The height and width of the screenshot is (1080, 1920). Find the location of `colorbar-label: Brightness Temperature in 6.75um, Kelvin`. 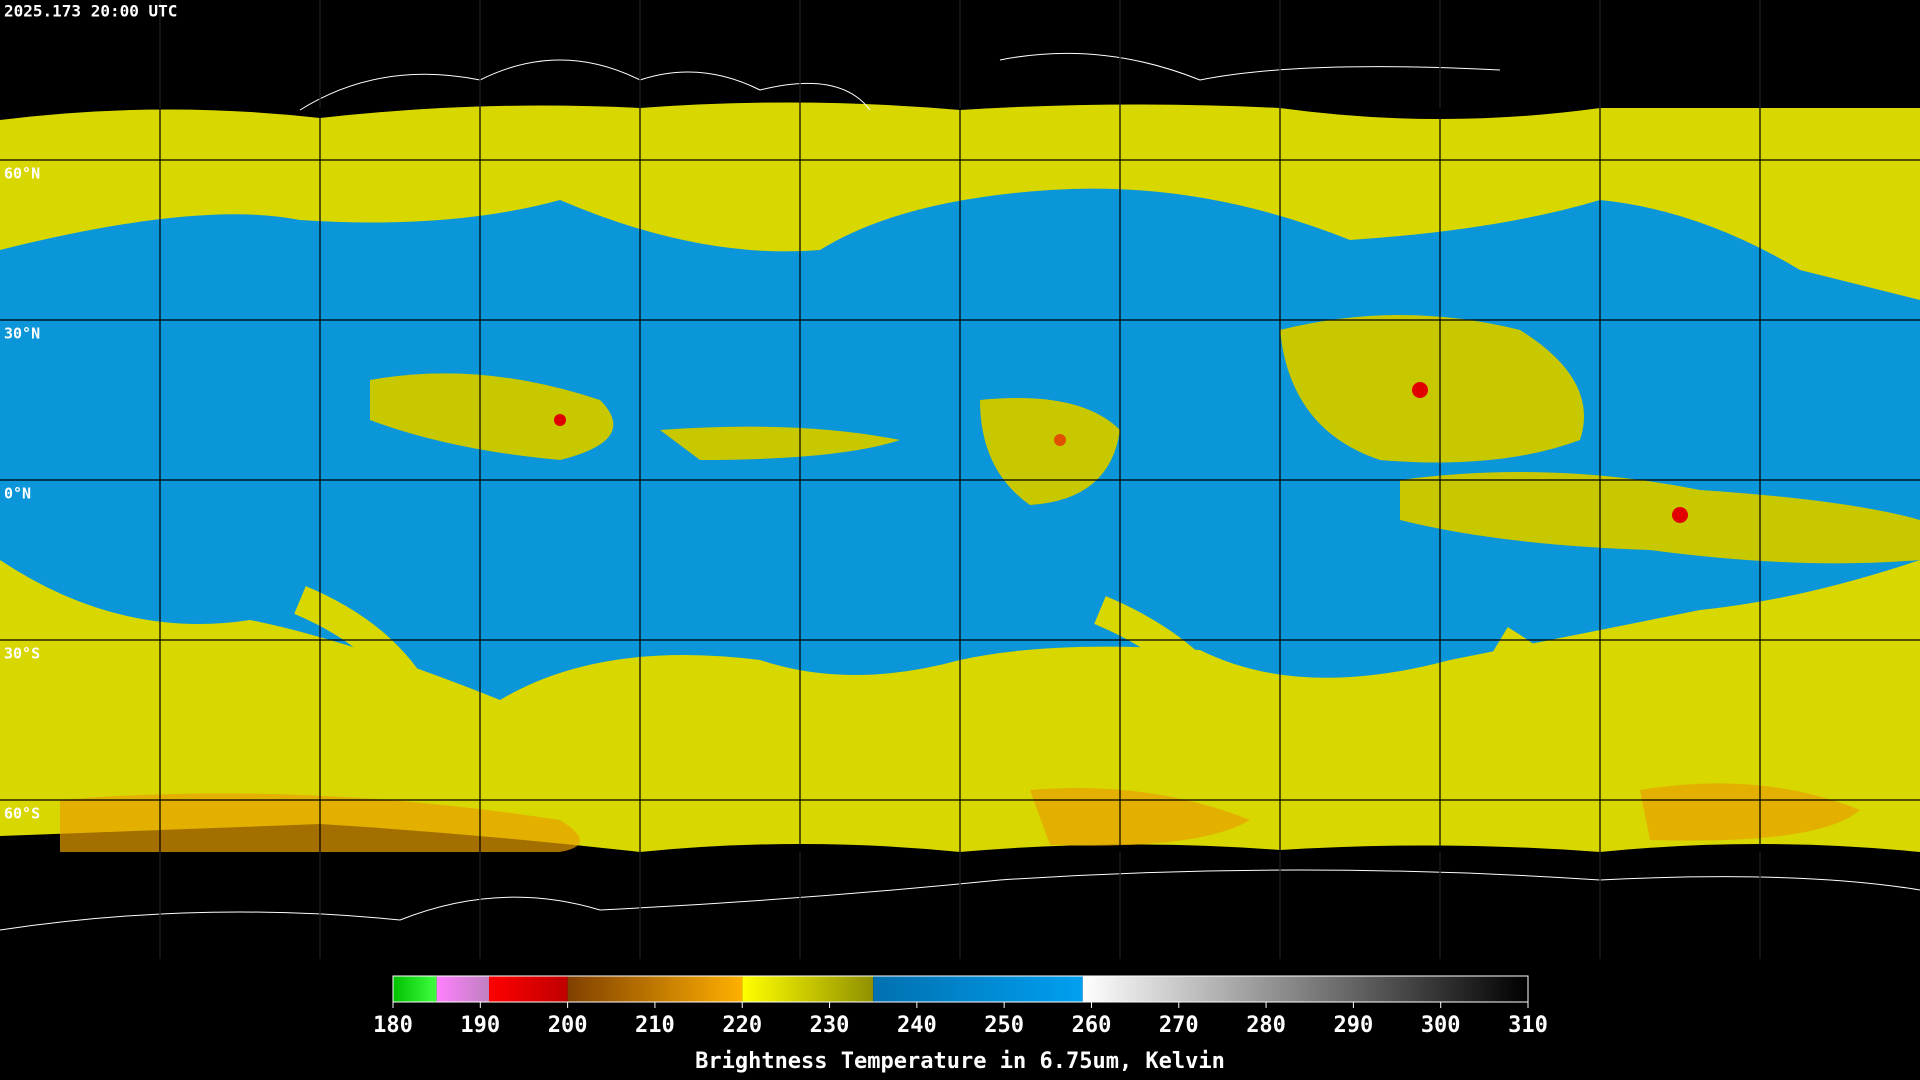

colorbar-label: Brightness Temperature in 6.75um, Kelvin is located at coordinates (960, 1061).